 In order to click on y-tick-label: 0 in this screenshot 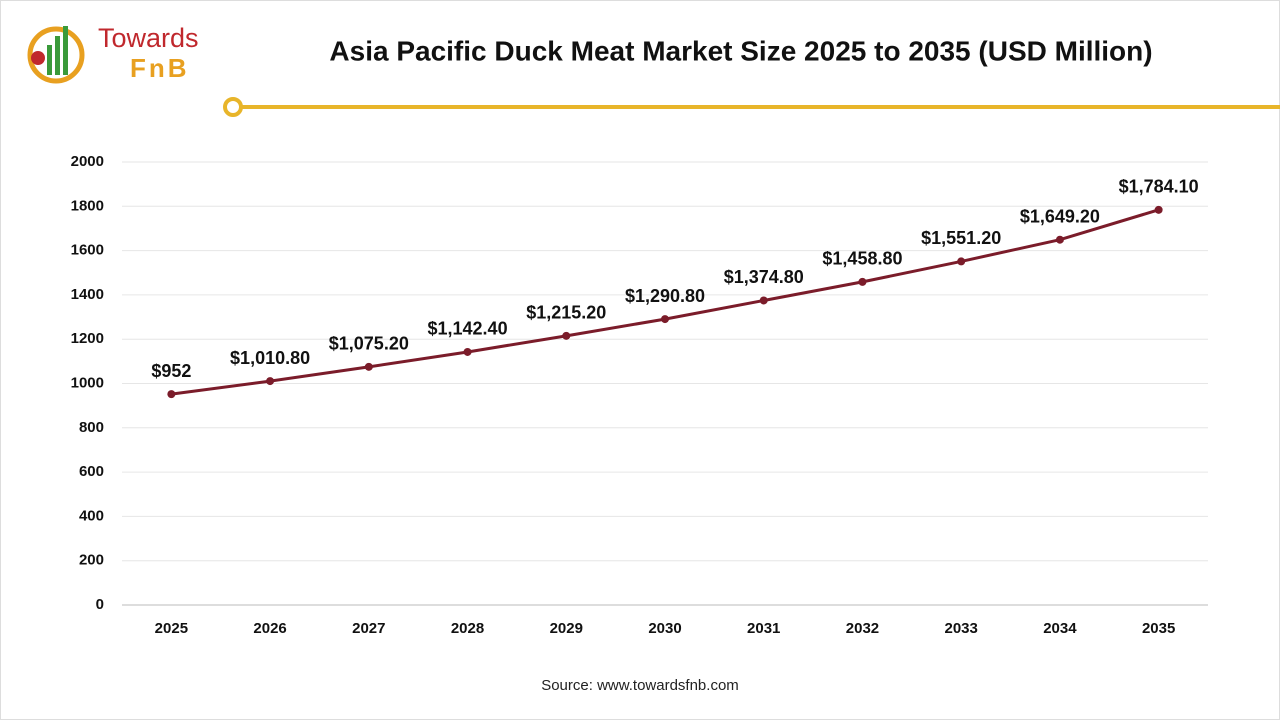, I will do `click(100, 604)`.